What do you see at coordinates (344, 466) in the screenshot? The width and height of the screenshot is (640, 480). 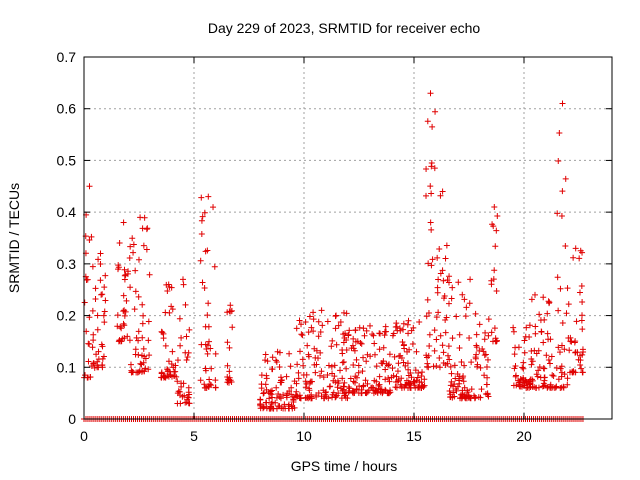 I see `x-axis-label: GPS time / hours` at bounding box center [344, 466].